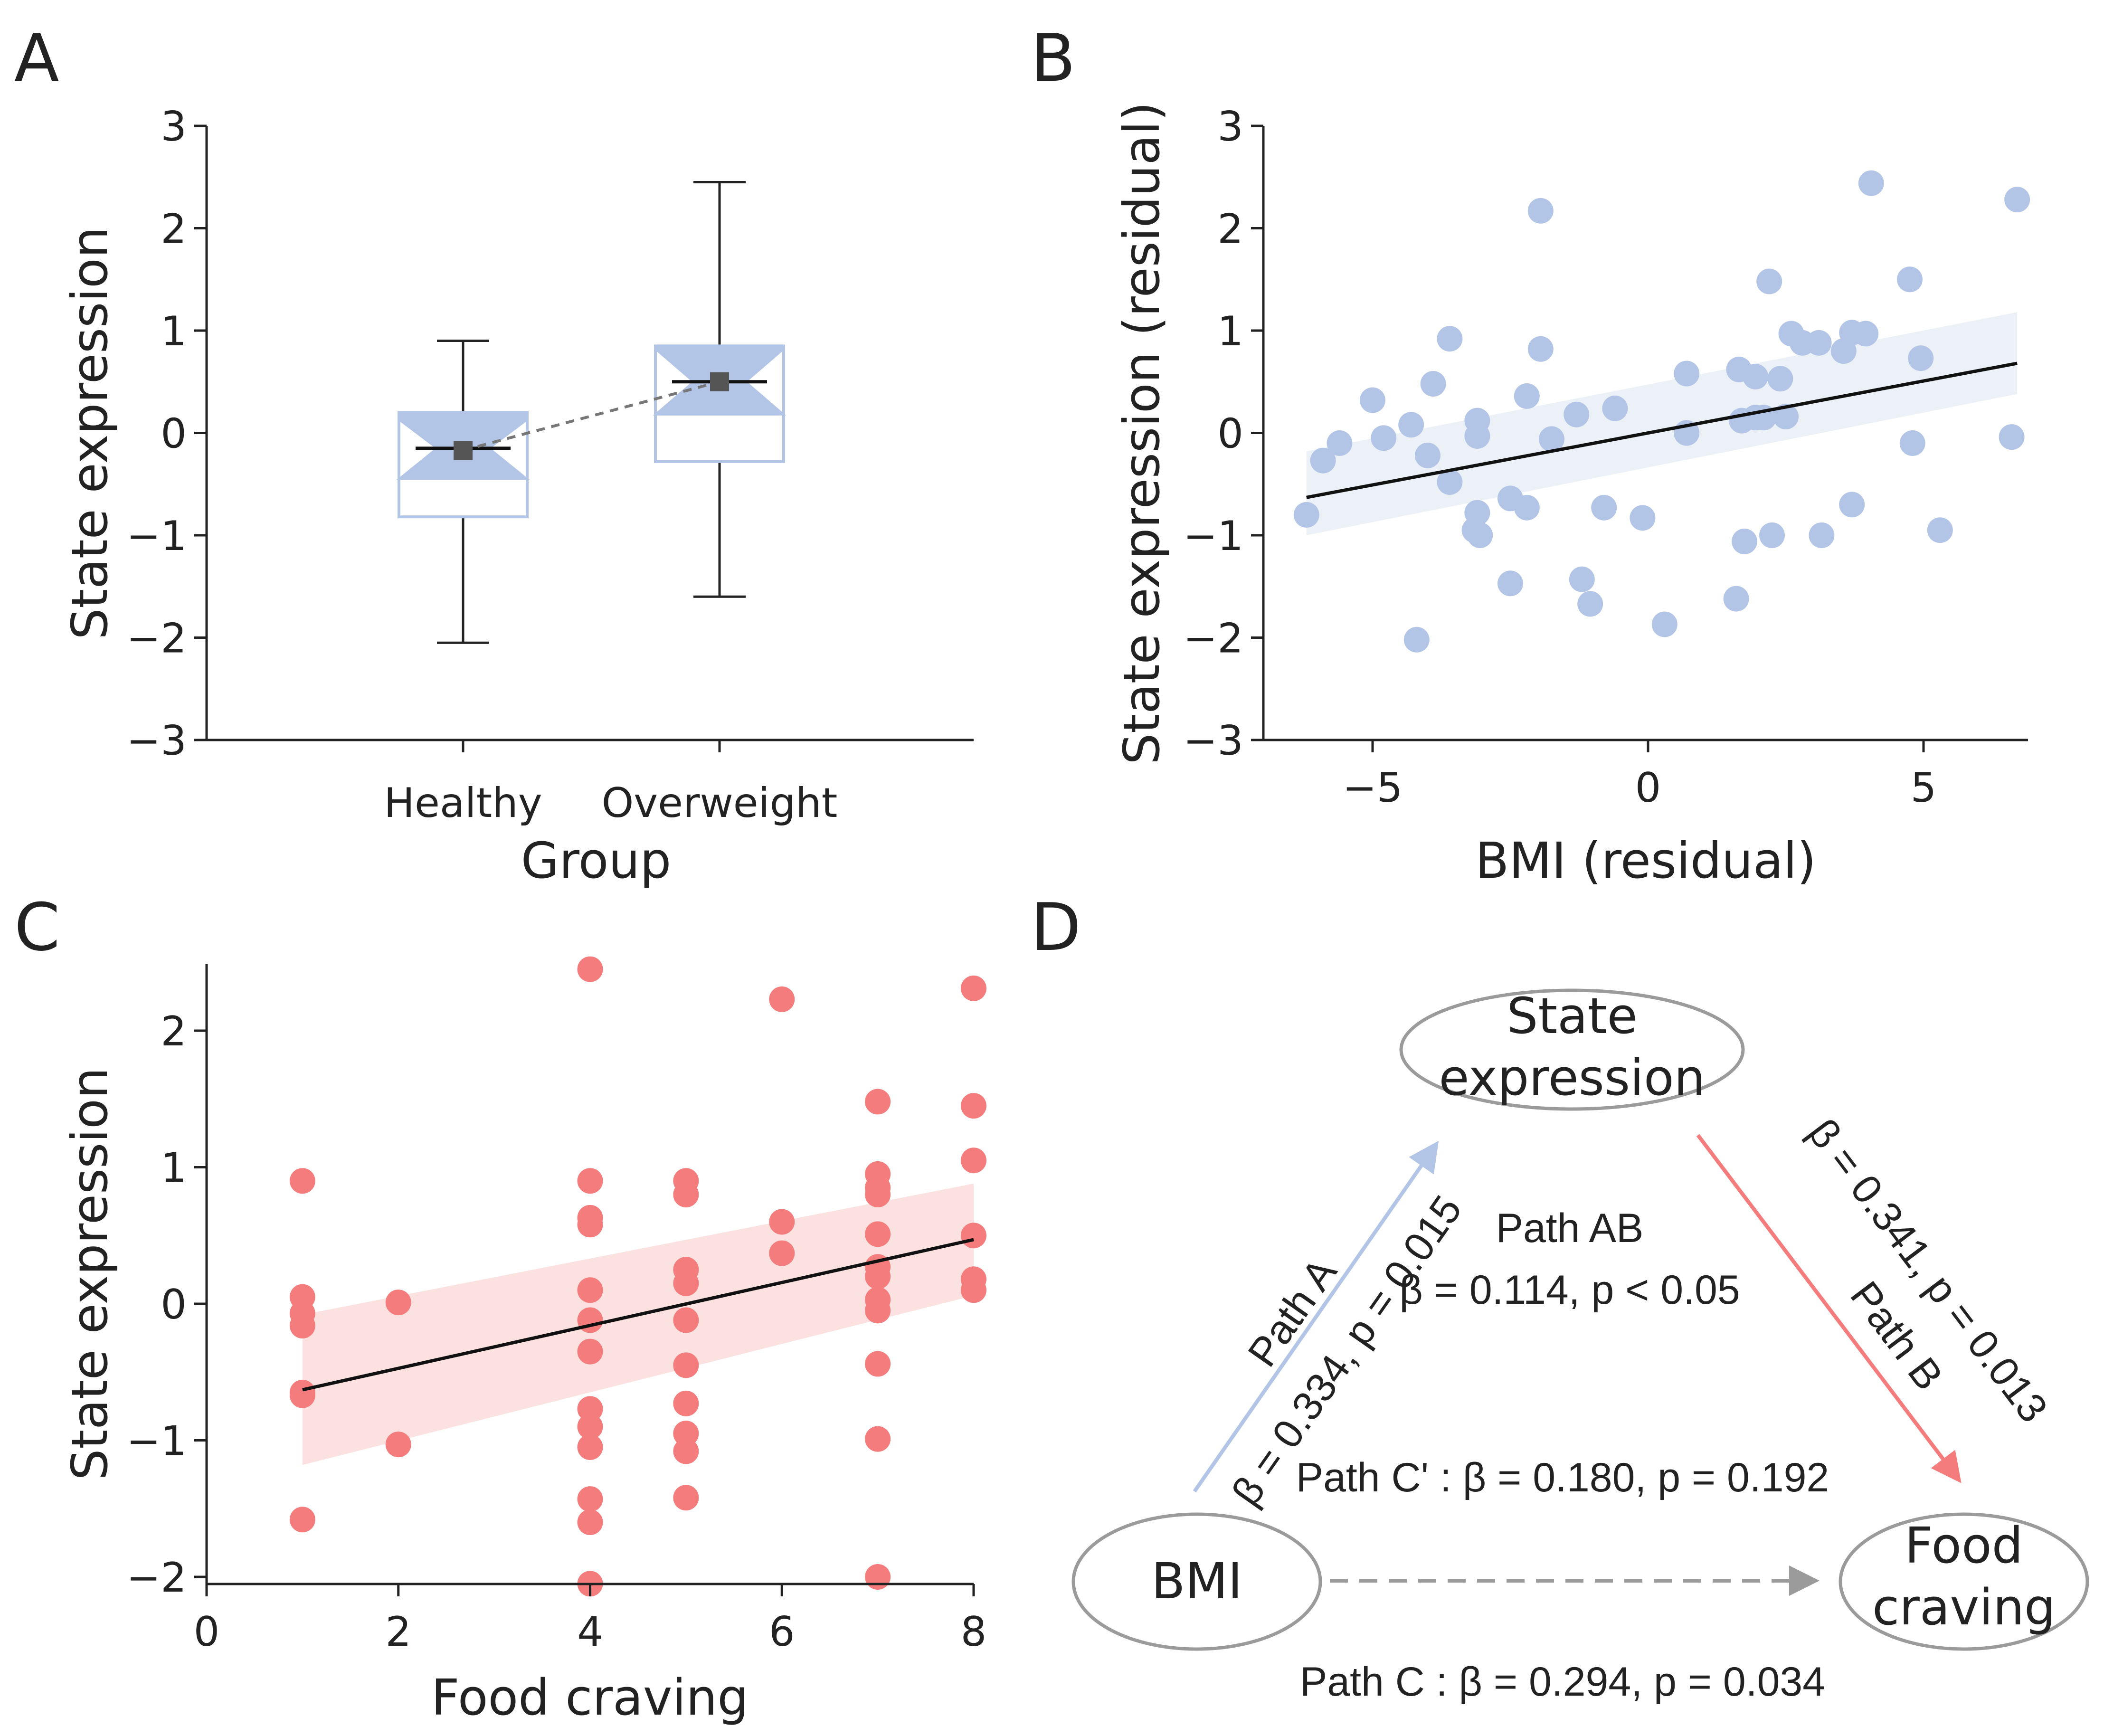 Image resolution: width=2104 pixels, height=1736 pixels. I want to click on panel-b-ytick-label: −2, so click(1213, 639).